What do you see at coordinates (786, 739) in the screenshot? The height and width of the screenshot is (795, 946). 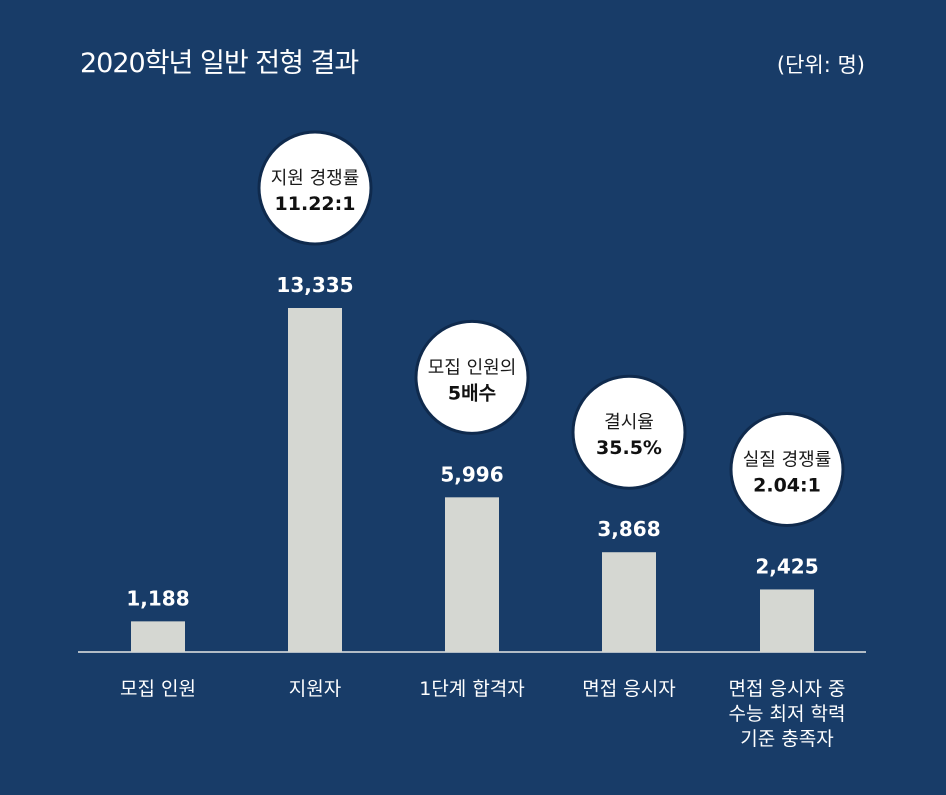 I see `category-label-5-line-3: 기준 충족자` at bounding box center [786, 739].